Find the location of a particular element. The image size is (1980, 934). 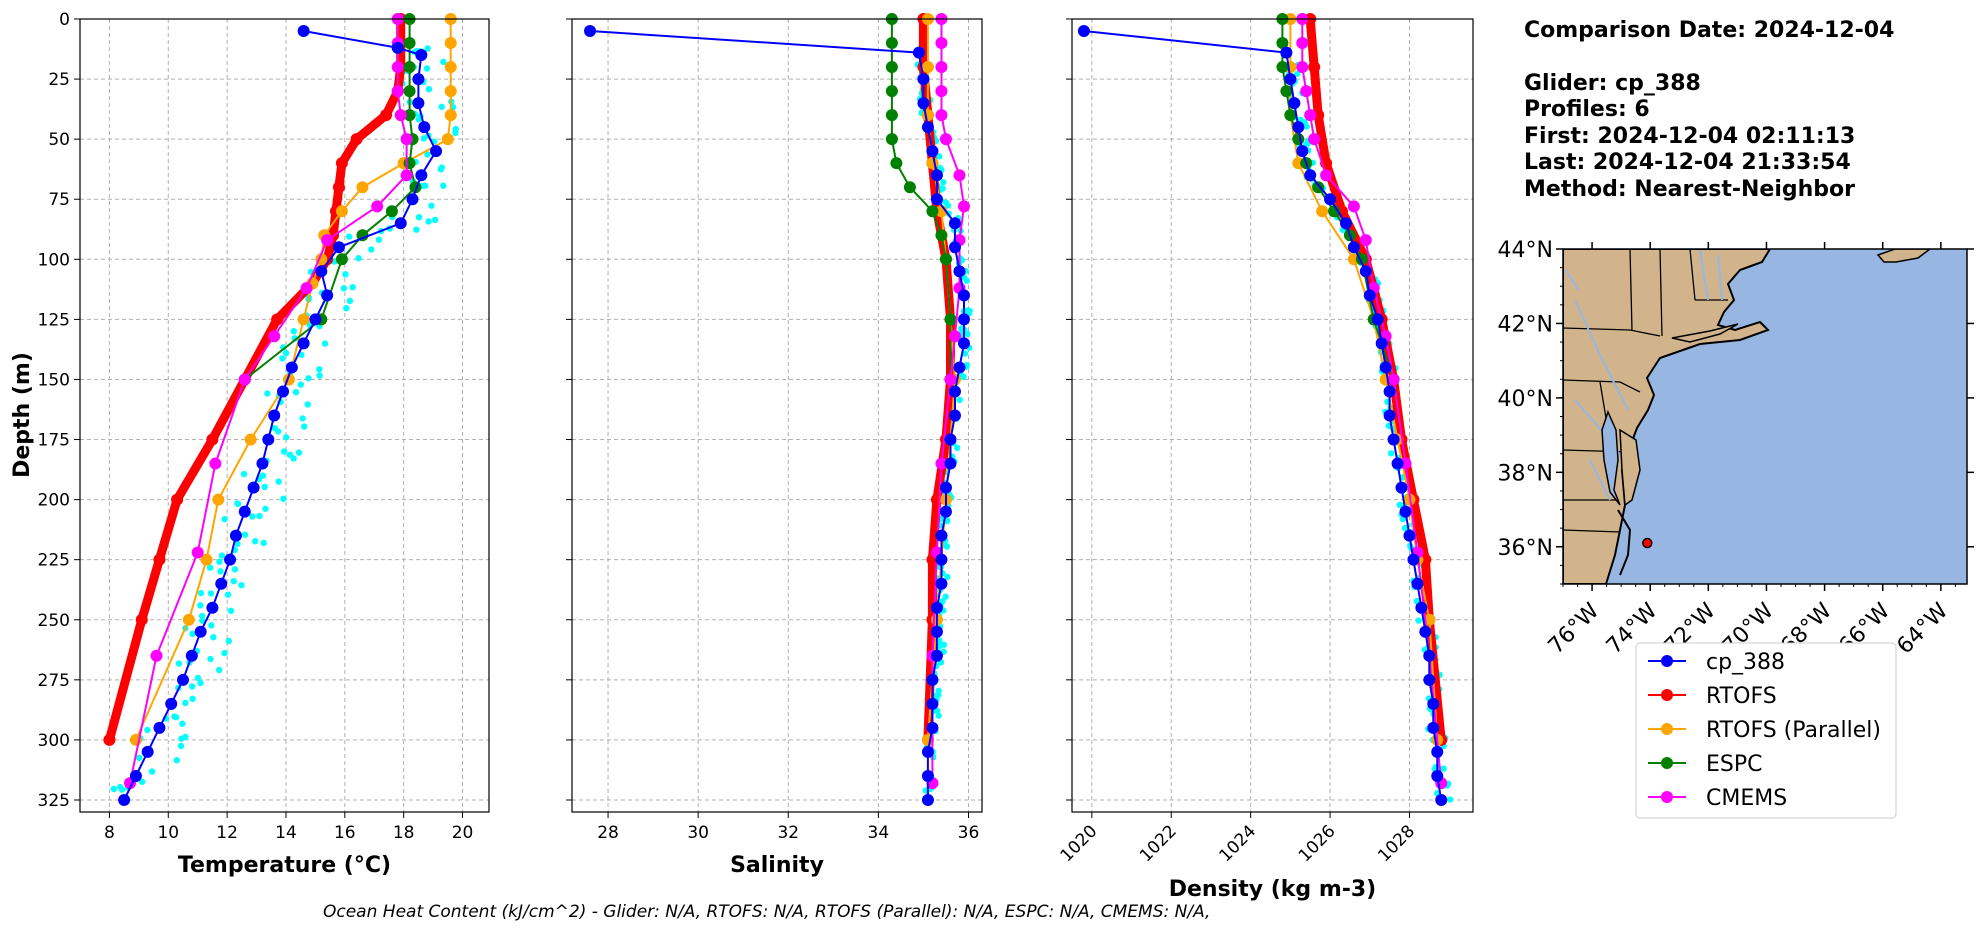

x-tick-label: 1020 is located at coordinates (1079, 843).